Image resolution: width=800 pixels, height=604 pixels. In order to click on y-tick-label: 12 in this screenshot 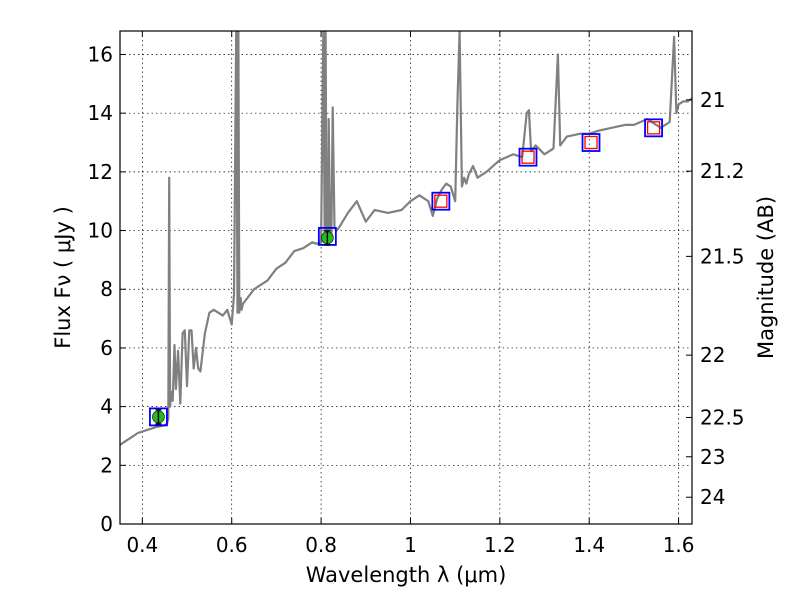, I will do `click(100, 172)`.